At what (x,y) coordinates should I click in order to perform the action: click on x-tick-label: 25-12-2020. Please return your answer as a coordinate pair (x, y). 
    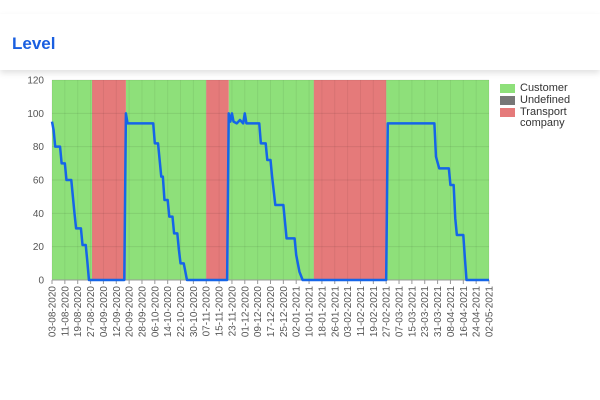
    Looking at the image, I should click on (284, 312).